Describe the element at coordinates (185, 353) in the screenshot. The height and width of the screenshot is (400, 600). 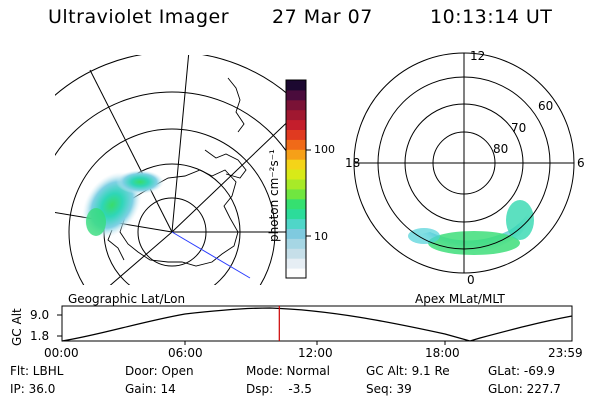
I see `x-tick-label: 06:00` at that location.